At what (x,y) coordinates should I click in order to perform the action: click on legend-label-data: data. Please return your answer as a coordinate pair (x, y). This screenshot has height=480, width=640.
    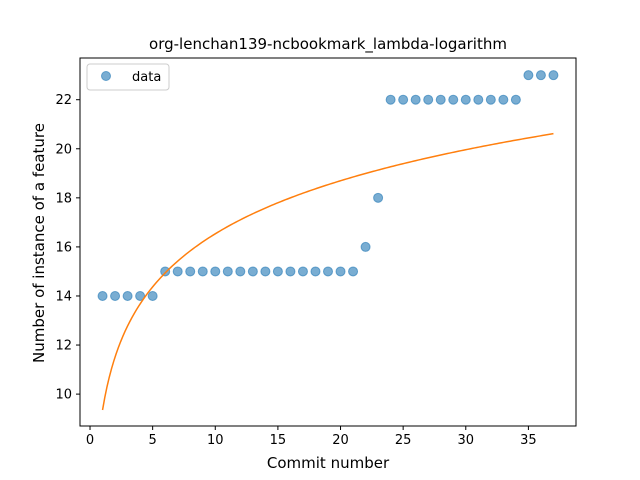
    Looking at the image, I should click on (146, 77).